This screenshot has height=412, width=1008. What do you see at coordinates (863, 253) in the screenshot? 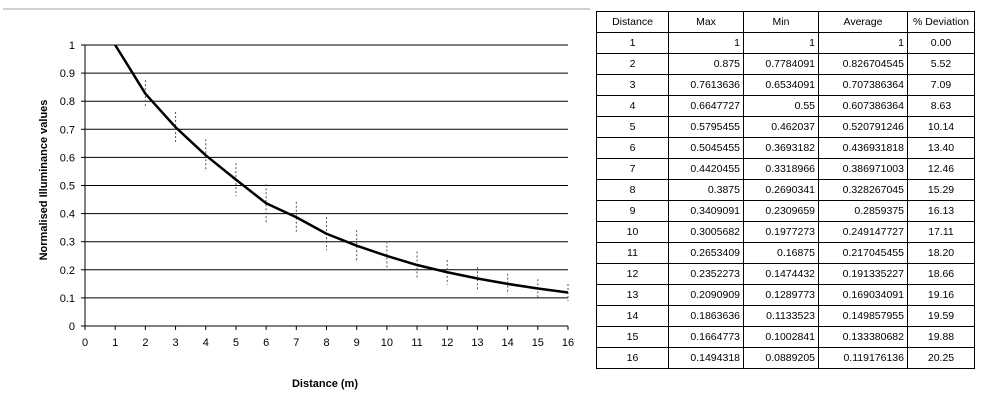
I see `table-cell: 0.217045455` at bounding box center [863, 253].